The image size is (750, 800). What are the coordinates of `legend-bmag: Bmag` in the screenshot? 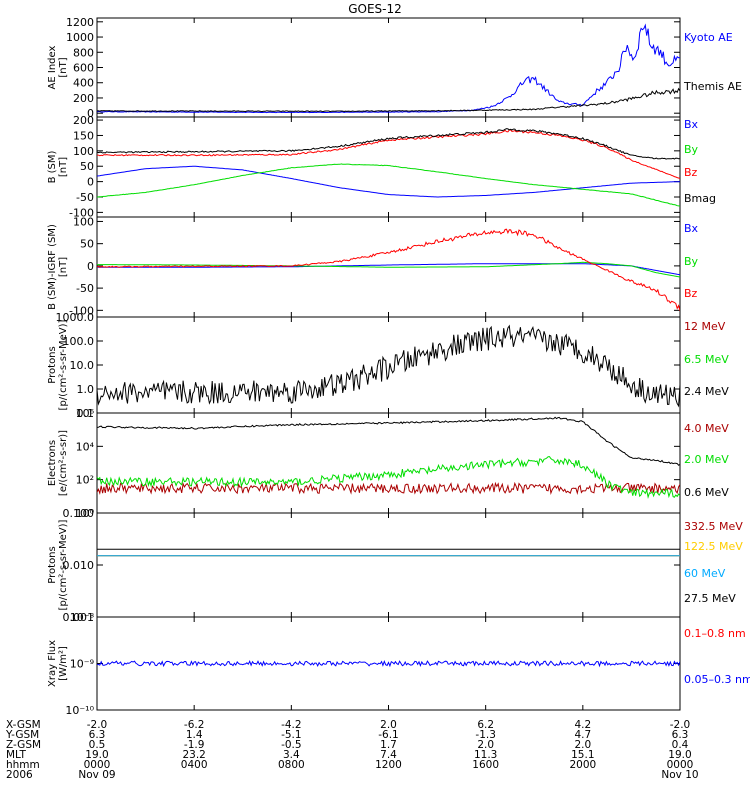 It's located at (700, 198).